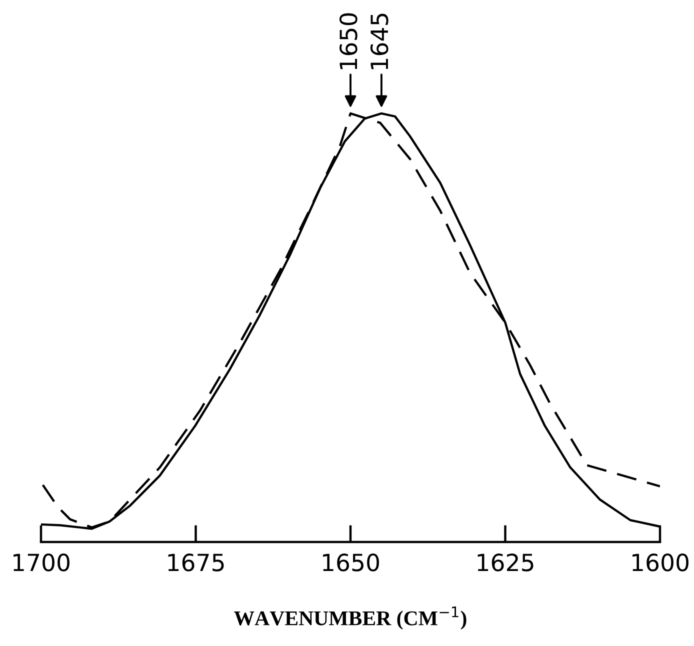 This screenshot has width=694, height=646. I want to click on x-tick-label: 1700, so click(42, 563).